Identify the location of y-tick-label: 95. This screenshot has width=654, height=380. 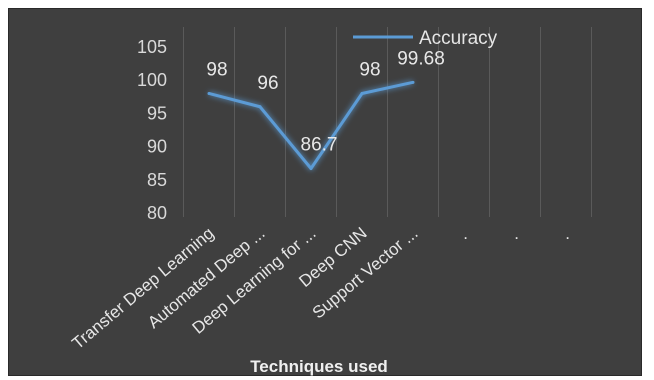
(157, 113).